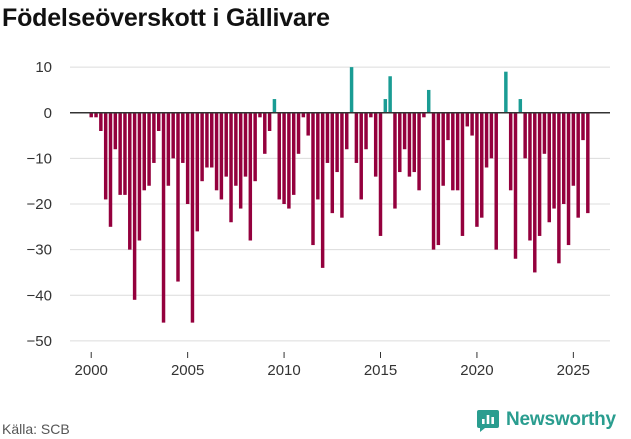 This screenshot has width=631, height=439. What do you see at coordinates (39, 250) in the screenshot?
I see `y-tick-label: −30` at bounding box center [39, 250].